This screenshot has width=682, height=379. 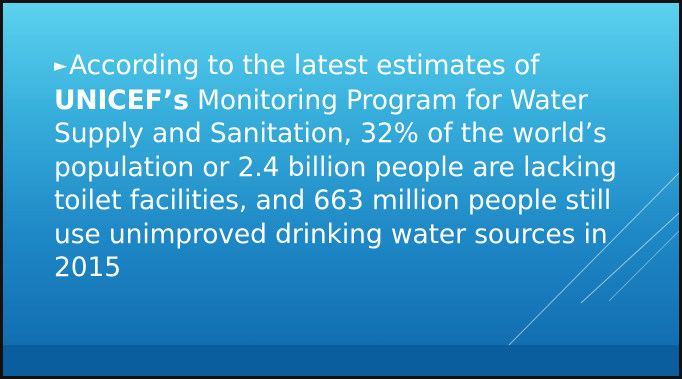 I want to click on body-text-intro: According to the latest estimates of, so click(x=304, y=65).